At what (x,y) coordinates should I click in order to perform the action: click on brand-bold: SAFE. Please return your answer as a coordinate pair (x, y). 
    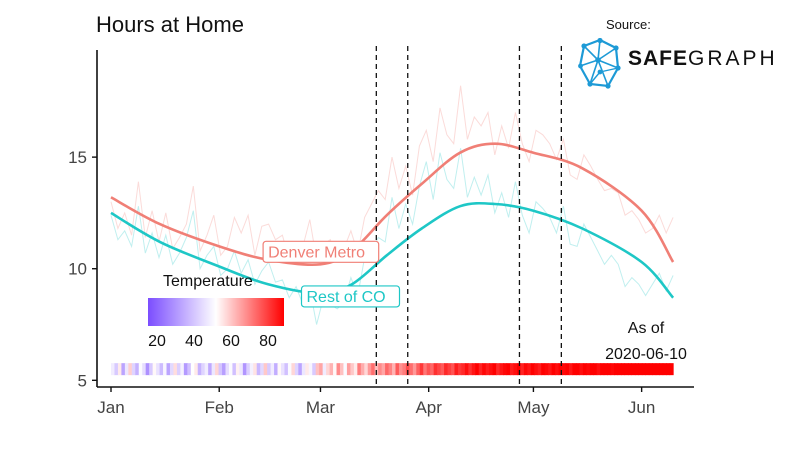
    Looking at the image, I should click on (658, 58).